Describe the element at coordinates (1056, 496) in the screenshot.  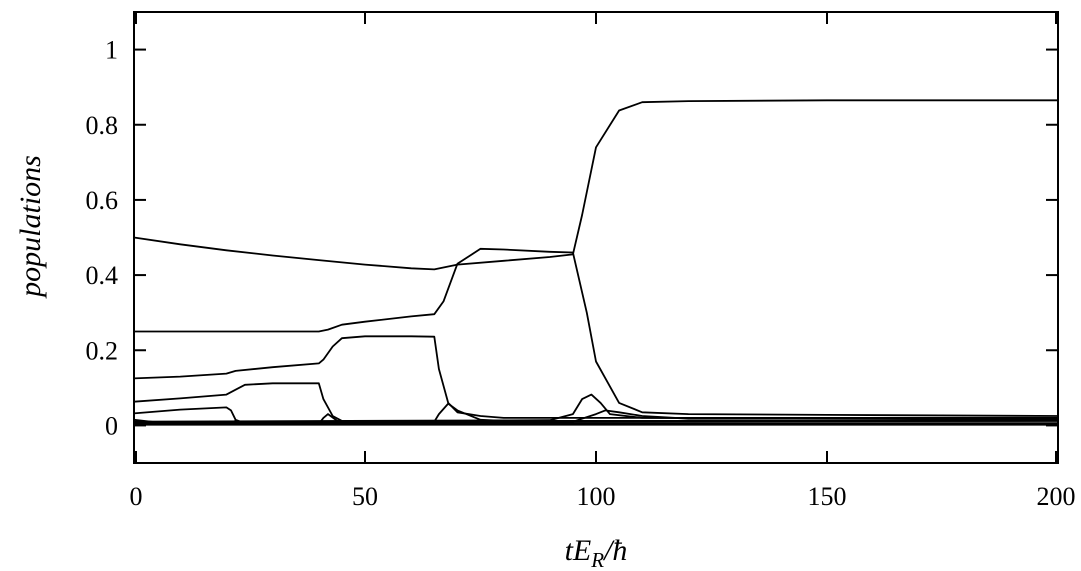
I see `x-tick-label-200: 200` at that location.